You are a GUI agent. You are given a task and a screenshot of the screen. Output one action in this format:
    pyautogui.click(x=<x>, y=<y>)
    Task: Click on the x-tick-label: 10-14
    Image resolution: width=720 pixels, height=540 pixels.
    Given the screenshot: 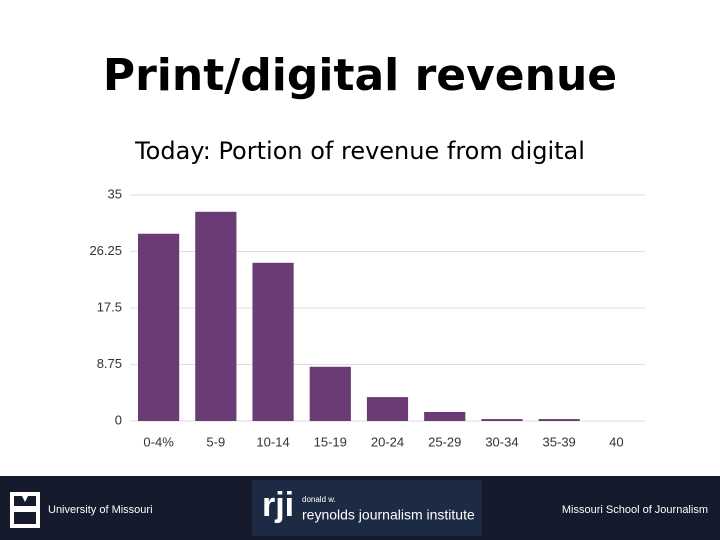 What is the action you would take?
    pyautogui.click(x=272, y=441)
    